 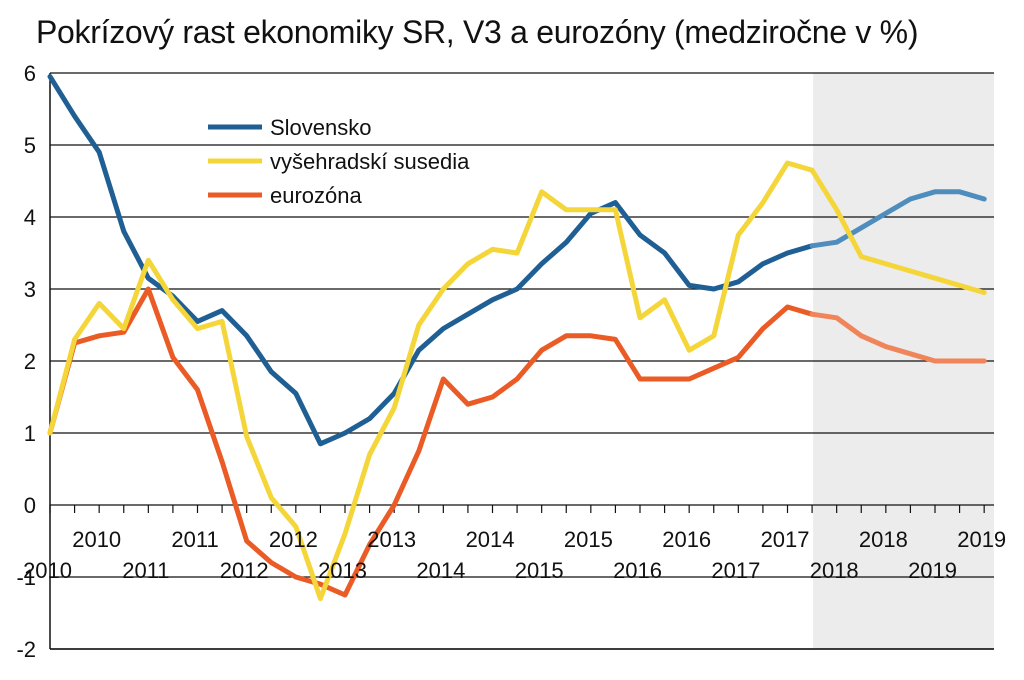 I want to click on x-tick-label-lower: 2013, so click(x=342, y=570).